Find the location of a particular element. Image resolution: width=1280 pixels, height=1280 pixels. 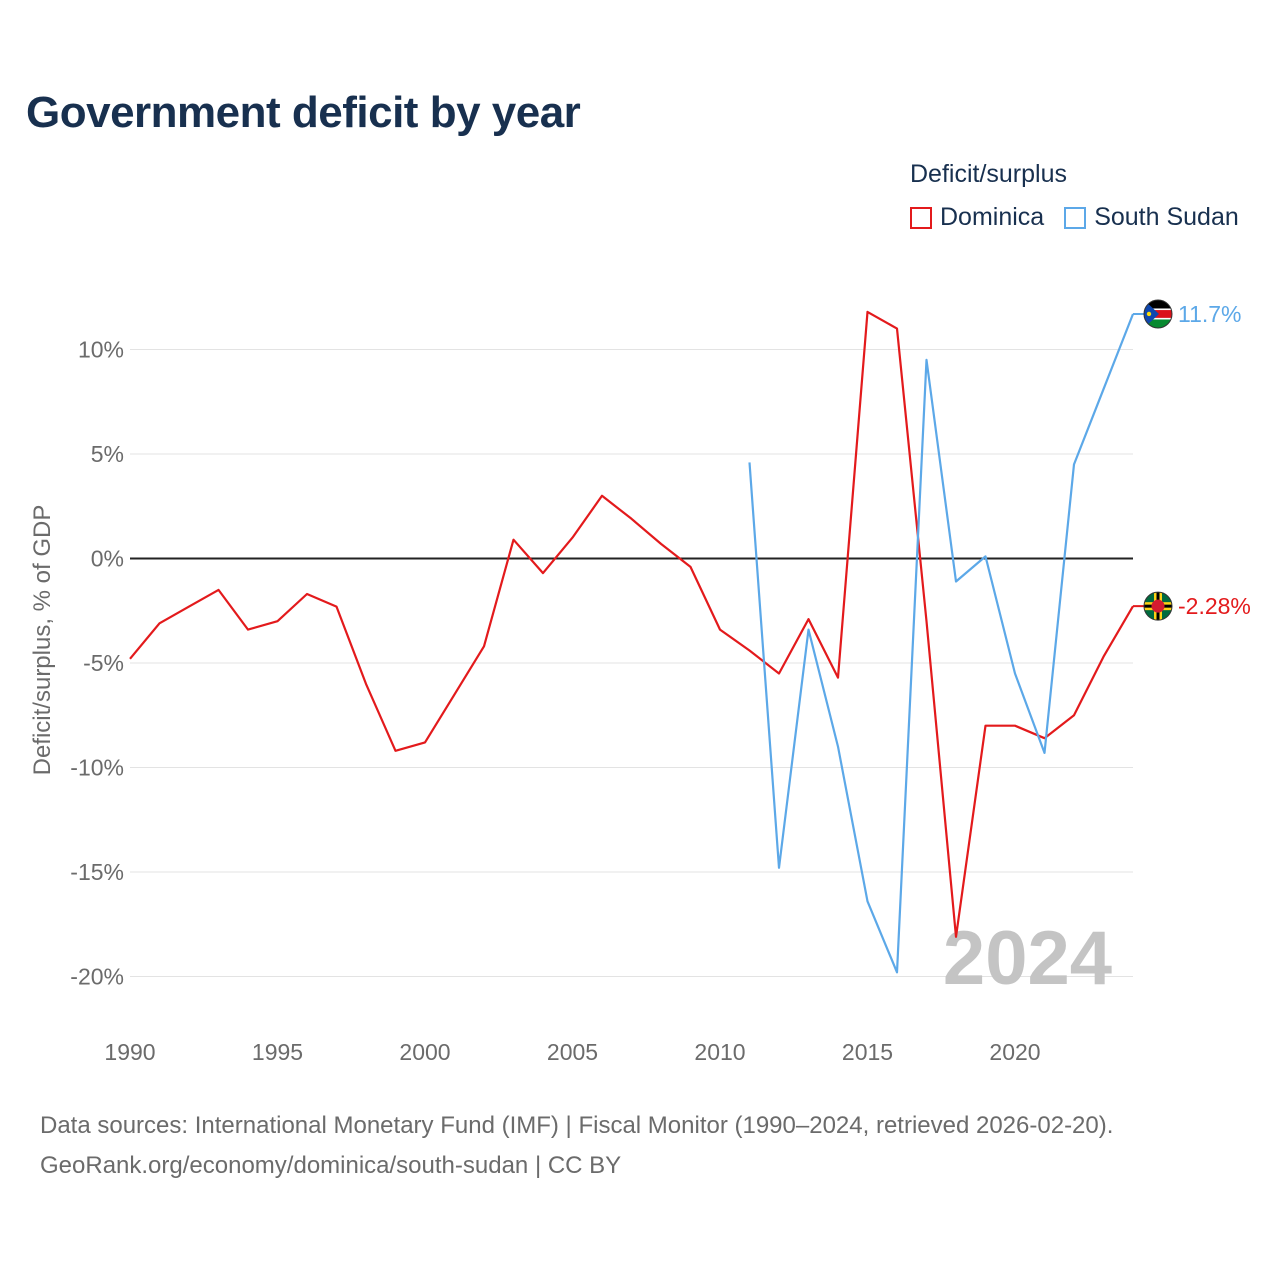

y-tick-label: -5% is located at coordinates (103, 663).